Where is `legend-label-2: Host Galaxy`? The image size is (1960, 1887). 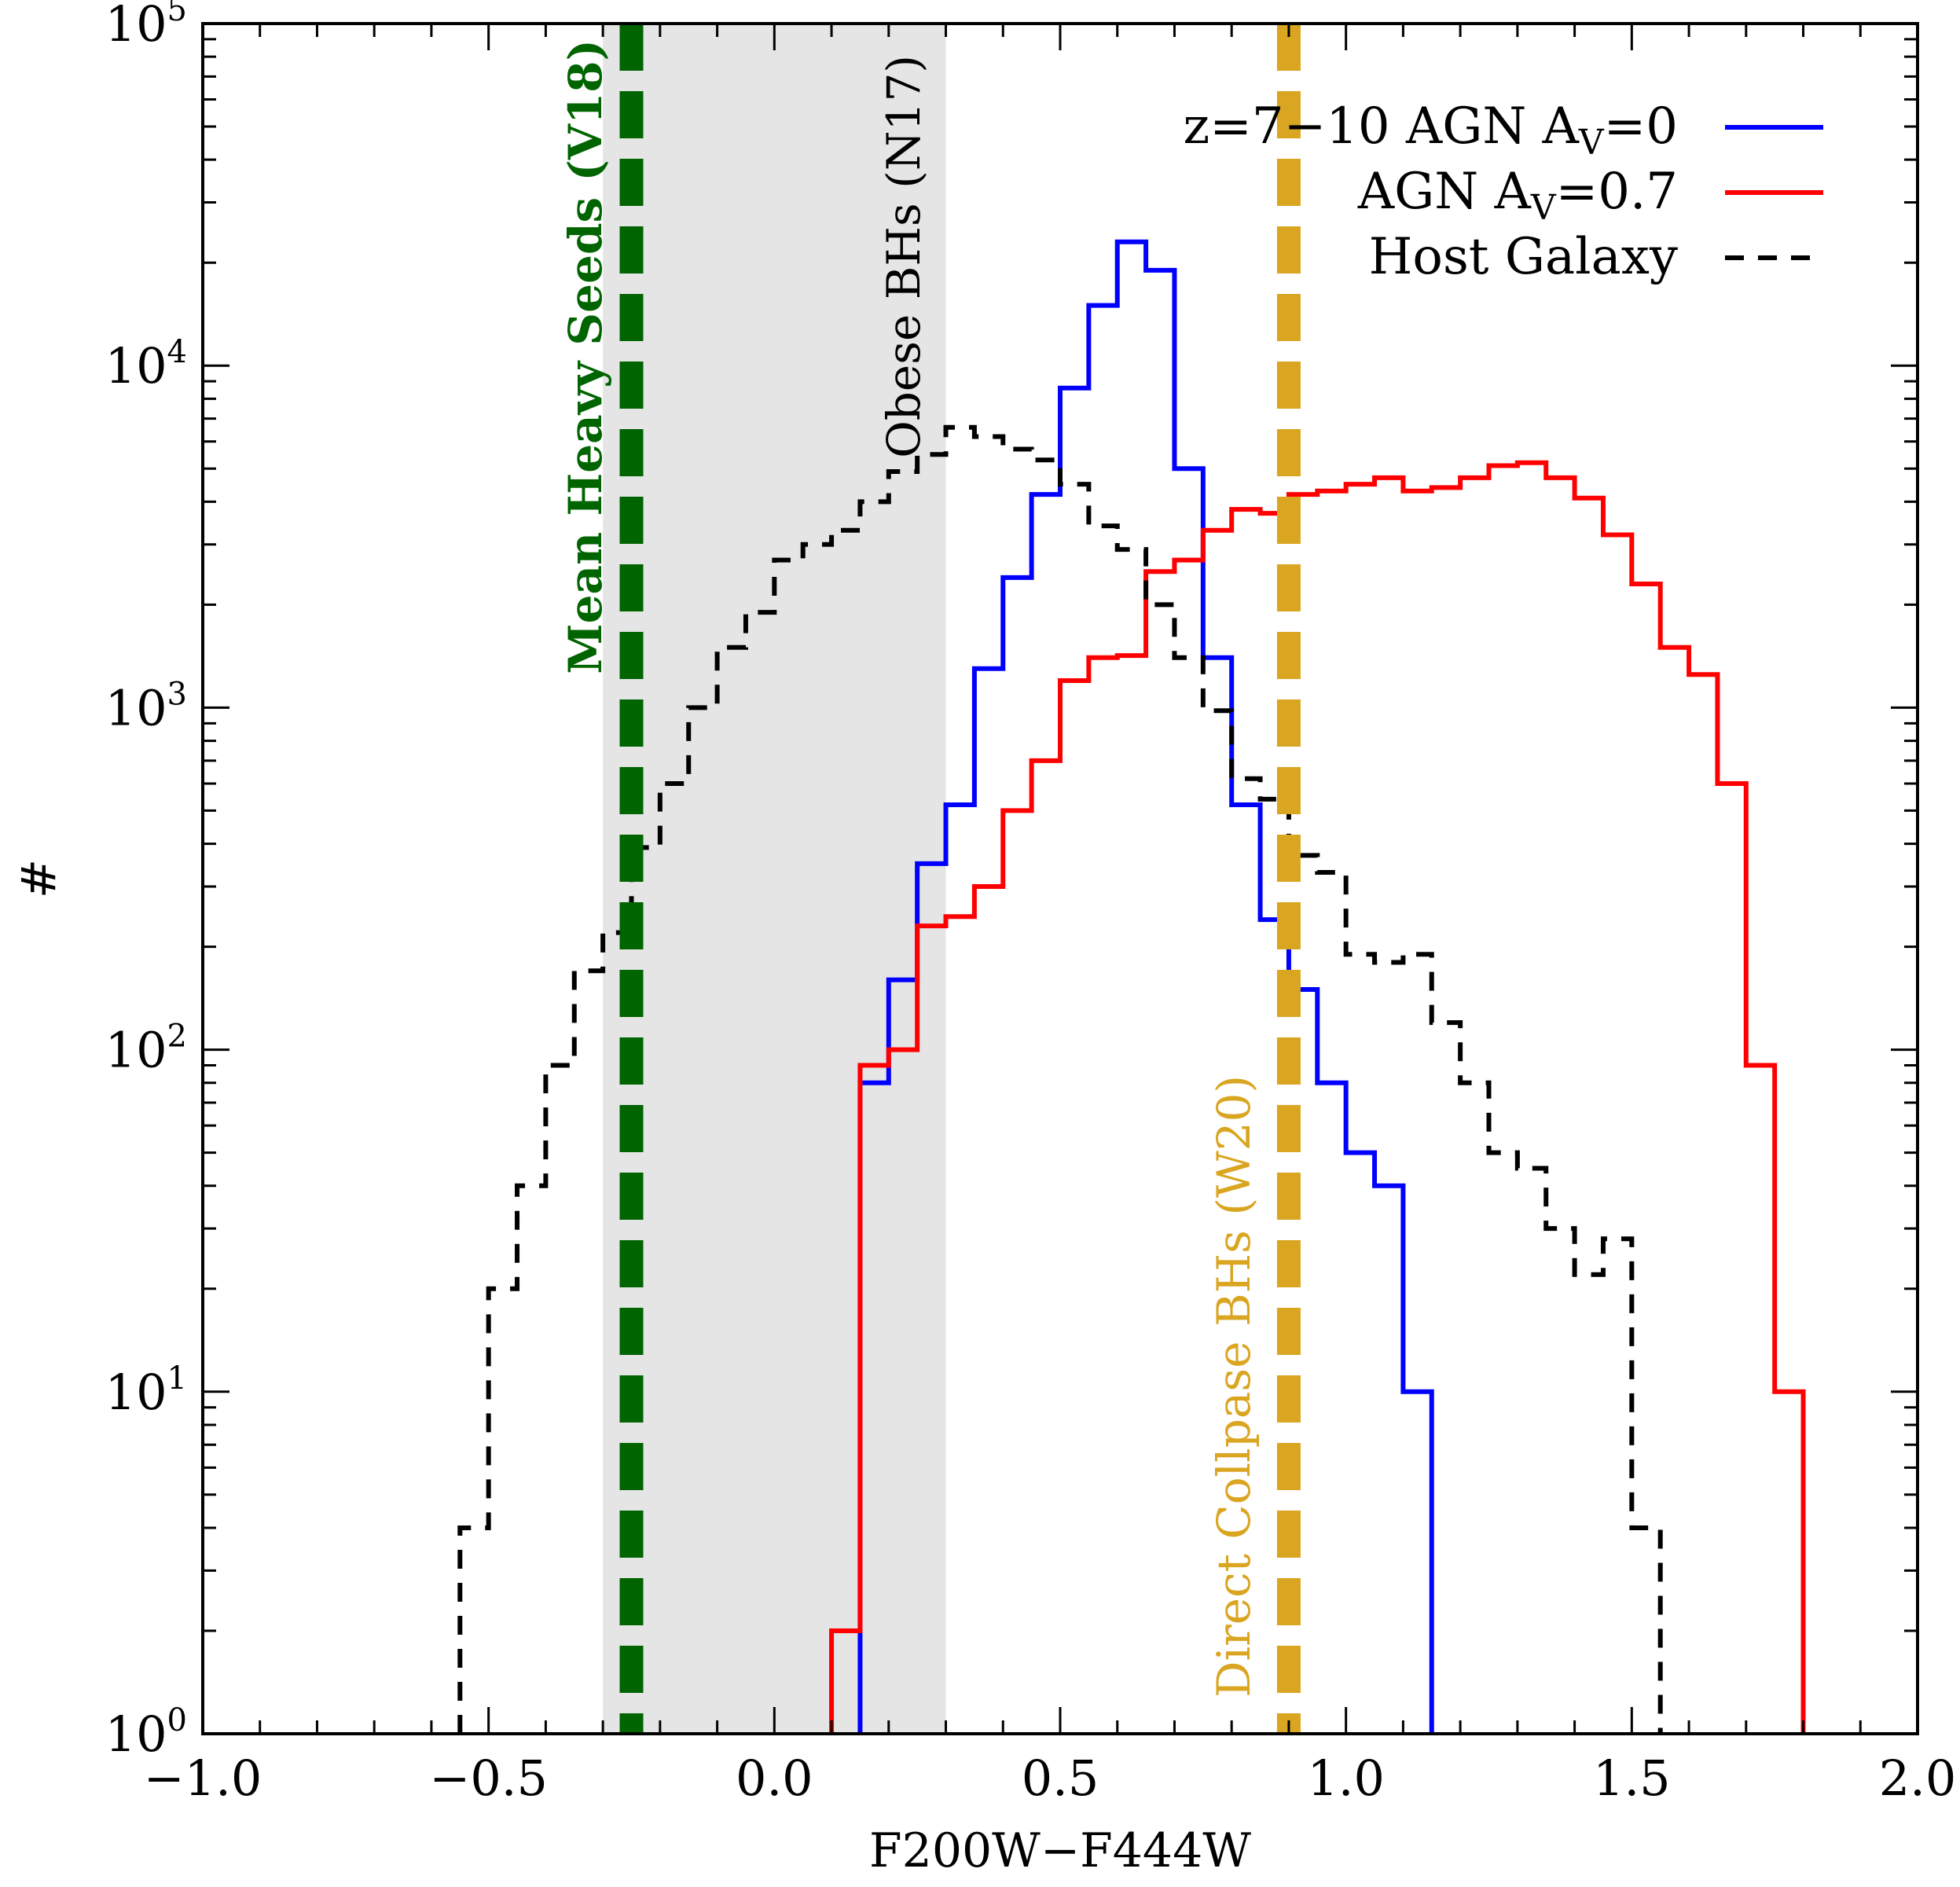
legend-label-2: Host Galaxy is located at coordinates (1523, 257).